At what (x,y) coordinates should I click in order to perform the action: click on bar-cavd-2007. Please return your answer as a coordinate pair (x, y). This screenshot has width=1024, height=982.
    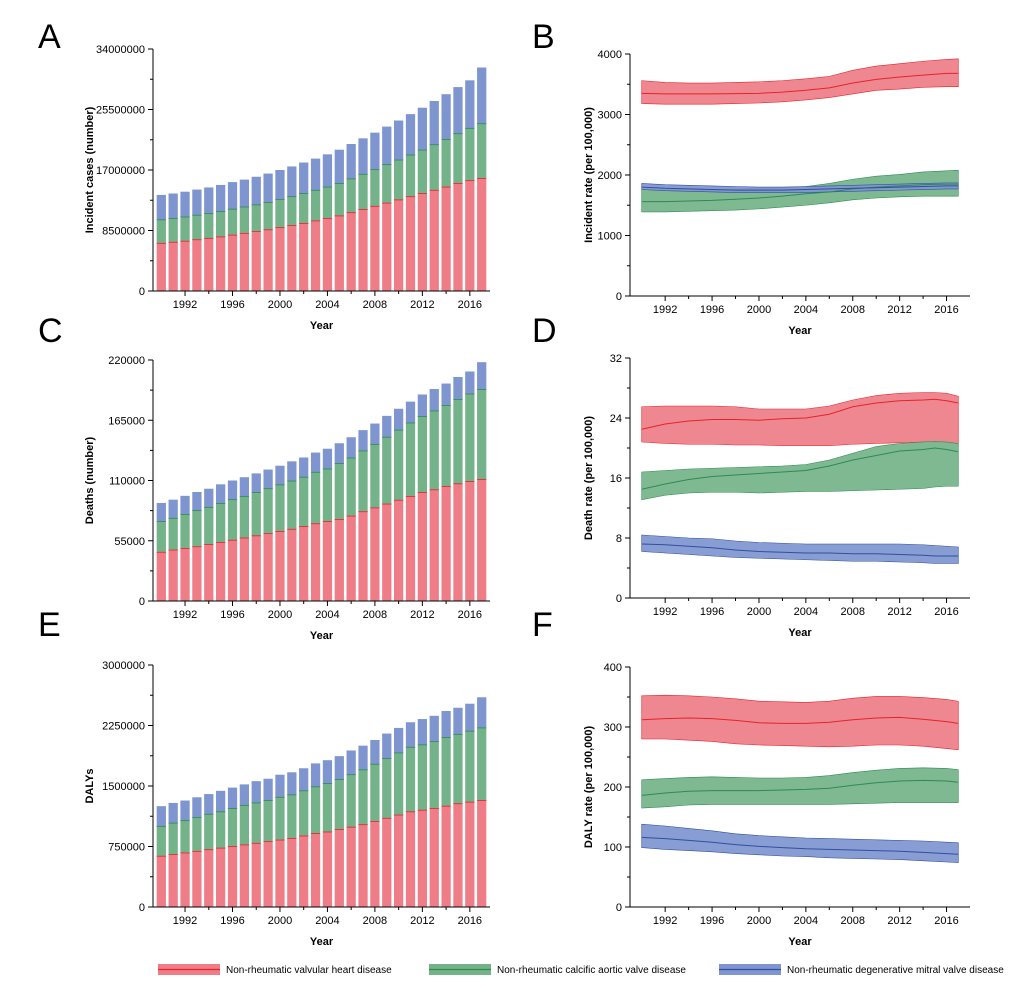
    Looking at the image, I should click on (363, 481).